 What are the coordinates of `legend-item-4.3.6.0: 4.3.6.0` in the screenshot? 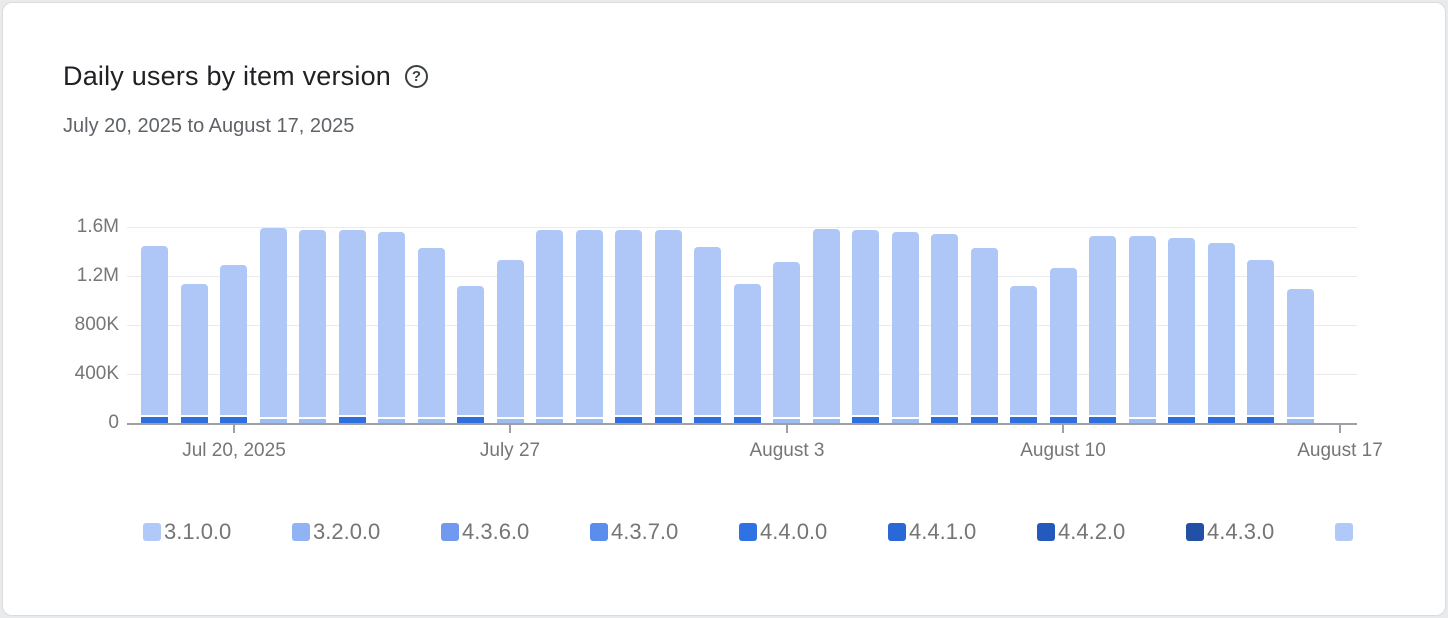 It's located at (515, 532).